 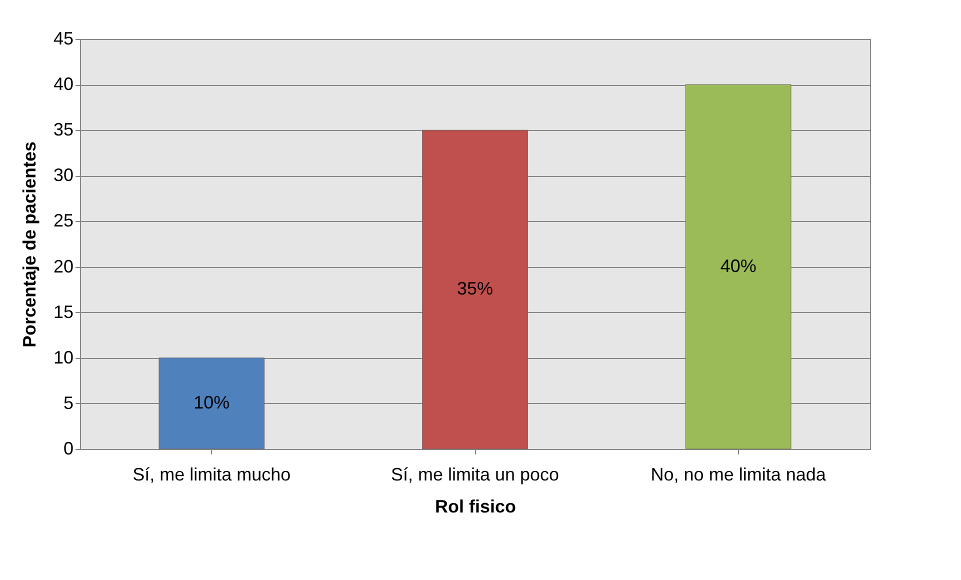 What do you see at coordinates (68, 448) in the screenshot?
I see `y-tick-label: 0` at bounding box center [68, 448].